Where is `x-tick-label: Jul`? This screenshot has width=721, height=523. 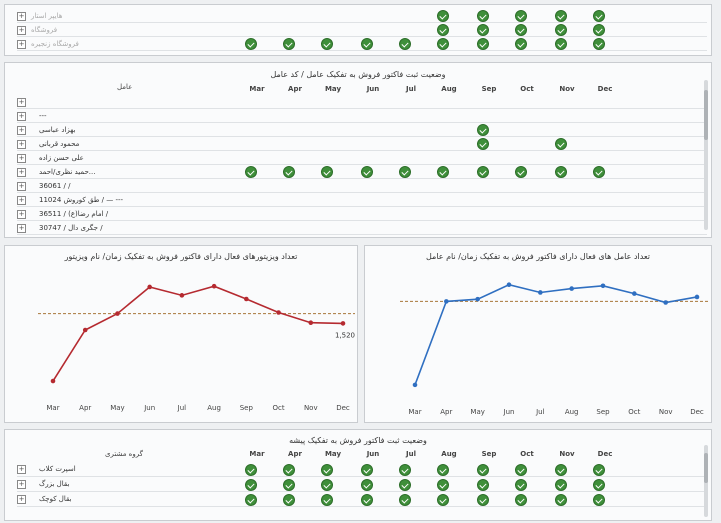
x-tick-label: Jul is located at coordinates (182, 408).